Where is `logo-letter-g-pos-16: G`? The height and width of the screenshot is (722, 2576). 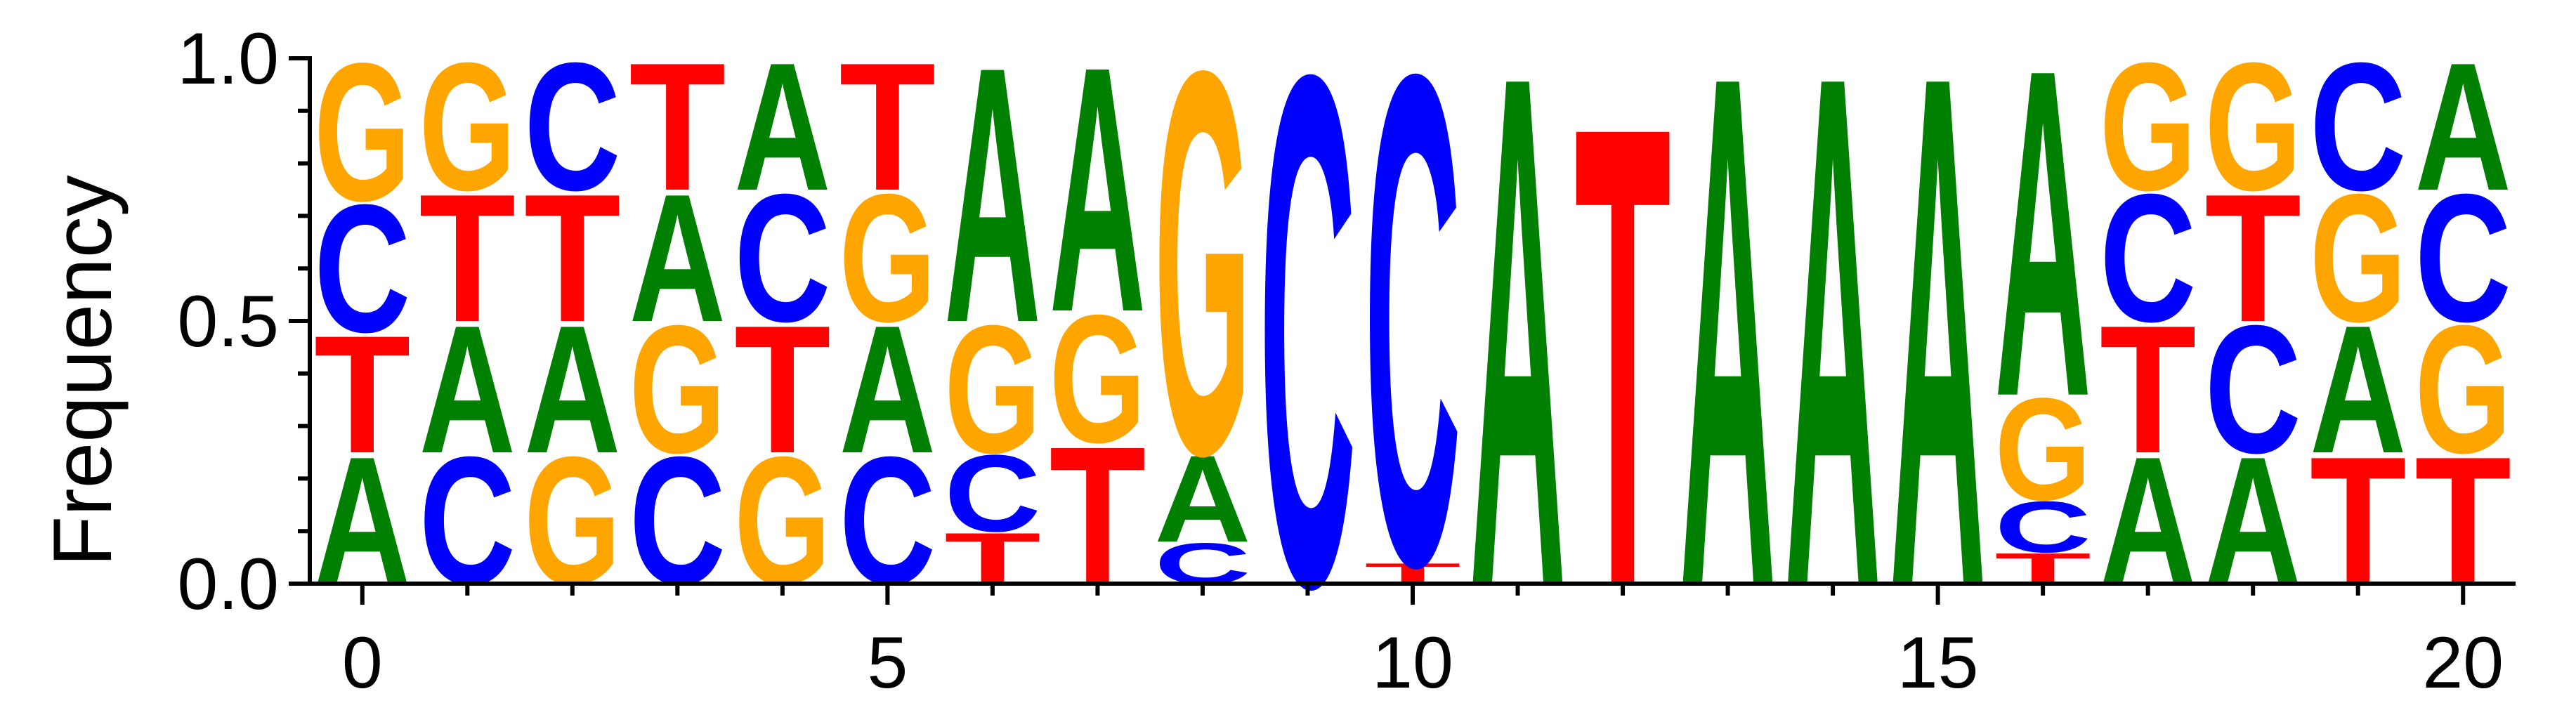 logo-letter-g-pos-16: G is located at coordinates (2043, 449).